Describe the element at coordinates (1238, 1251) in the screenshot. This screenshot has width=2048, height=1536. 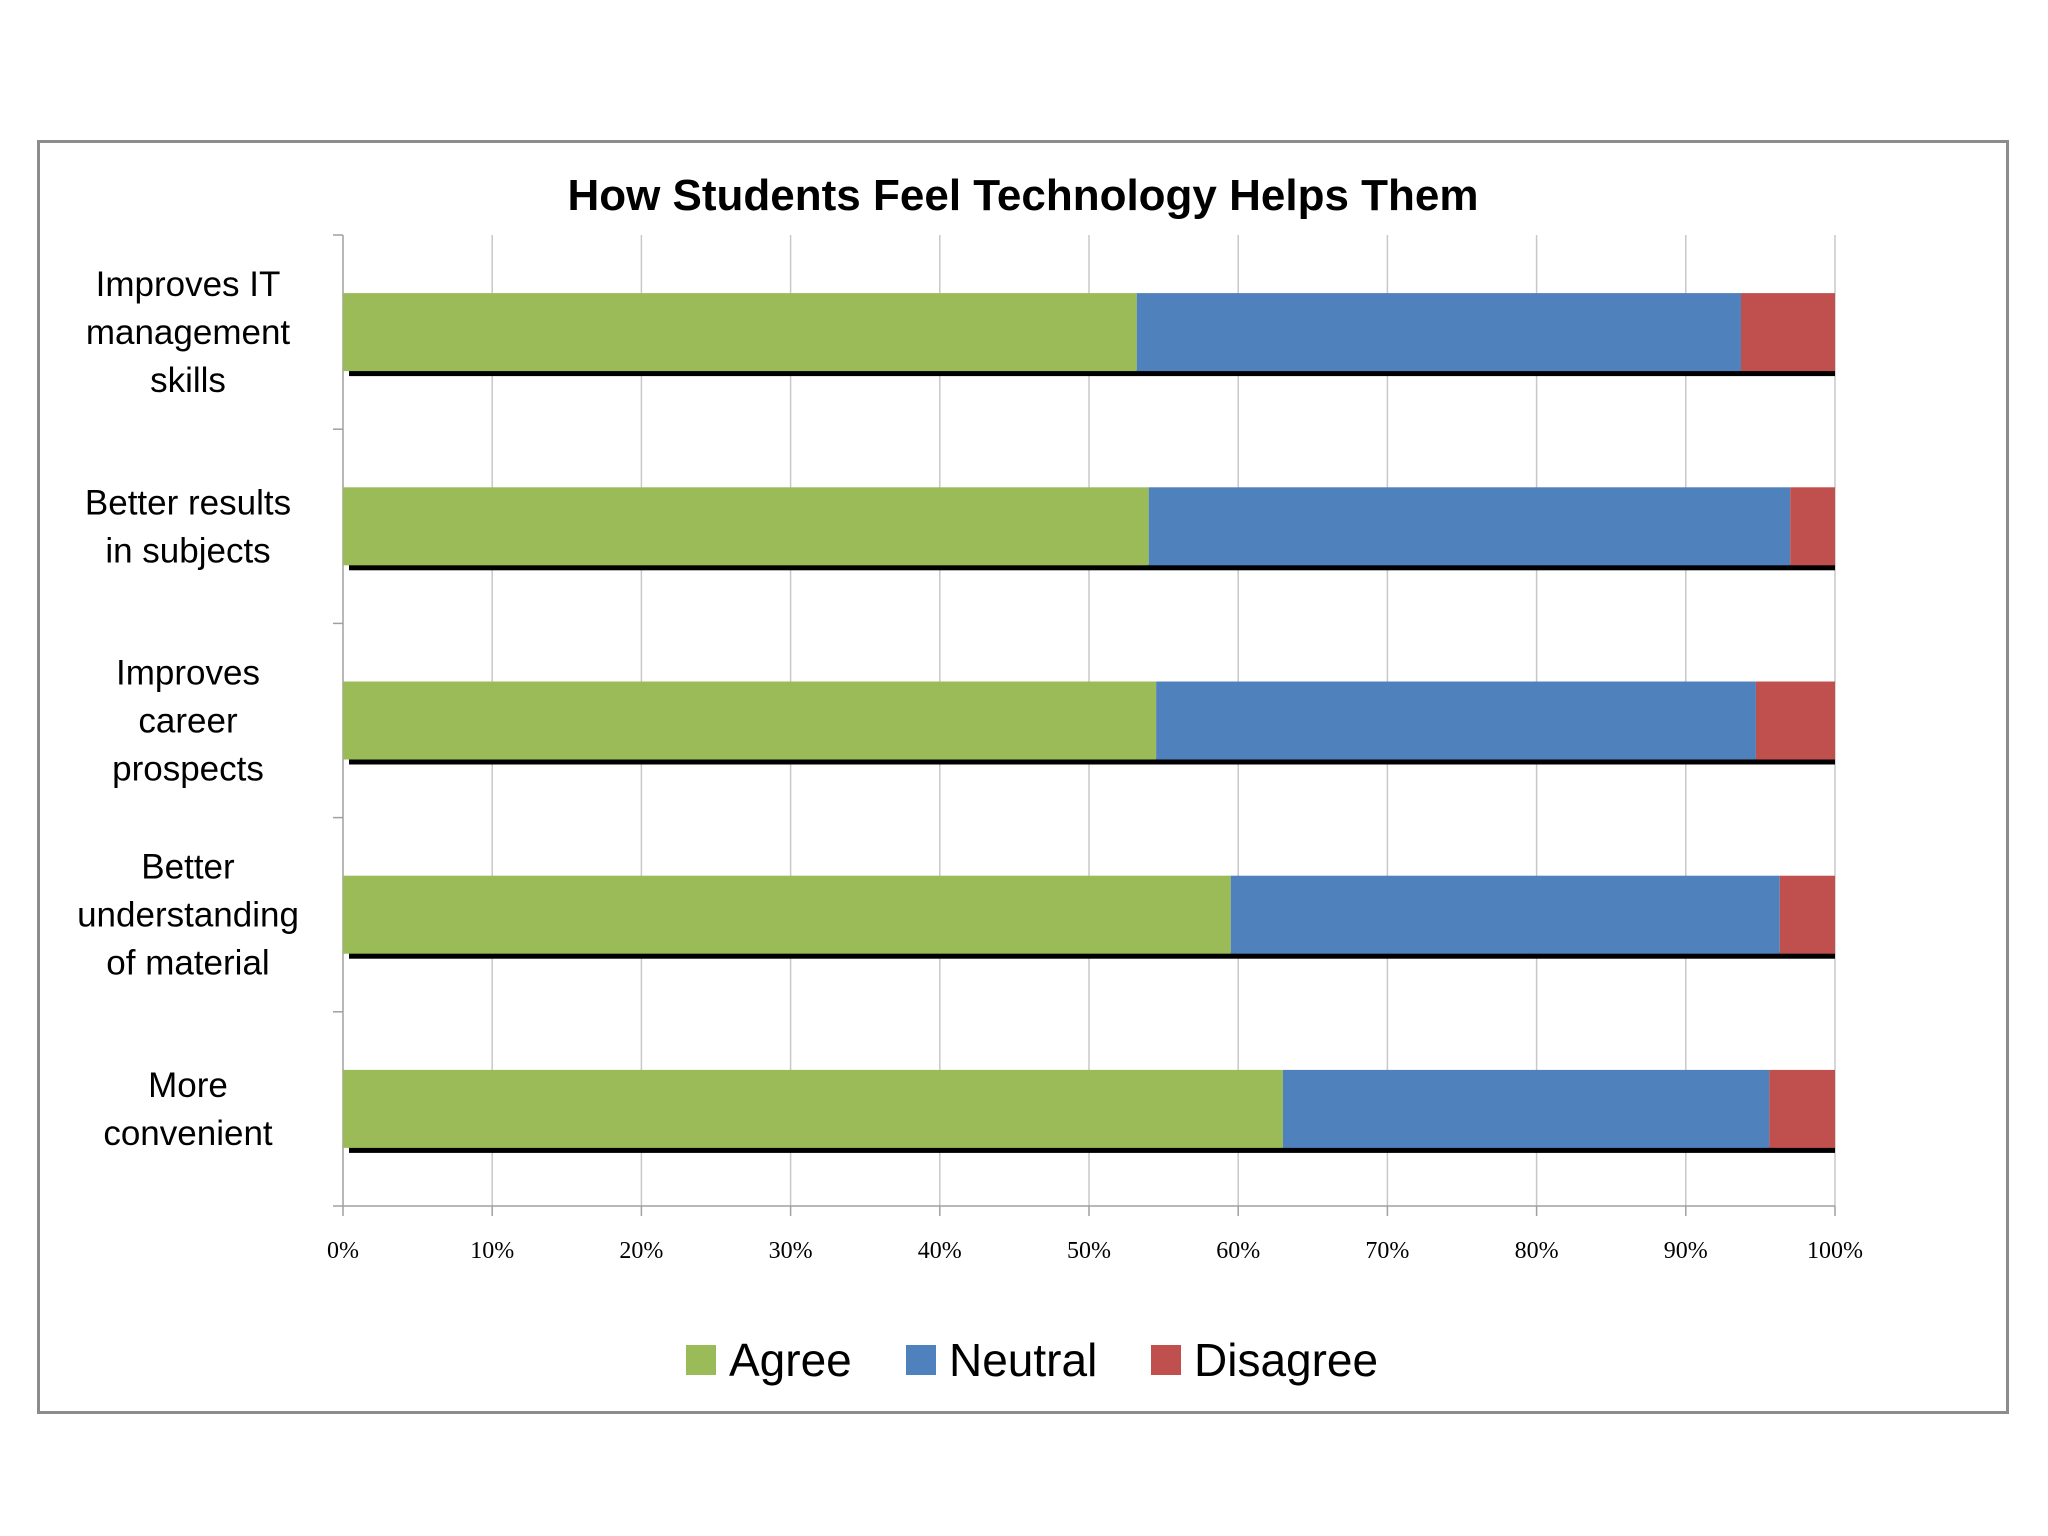
I see `x-tick-label: 60%` at that location.